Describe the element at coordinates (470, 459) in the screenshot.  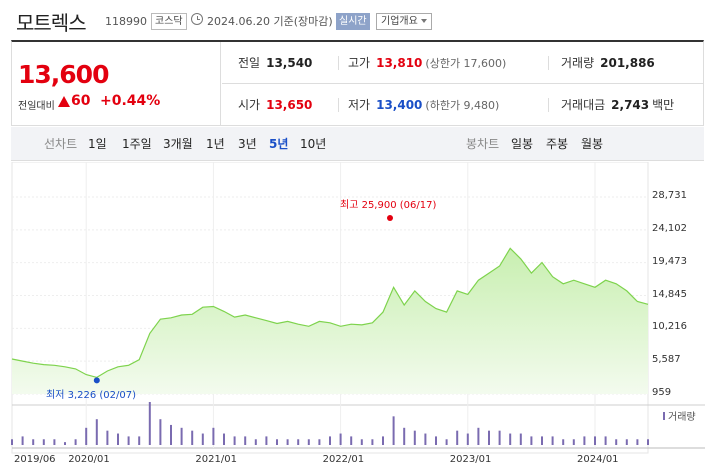
I see `x-tick-label: 2023/01` at that location.